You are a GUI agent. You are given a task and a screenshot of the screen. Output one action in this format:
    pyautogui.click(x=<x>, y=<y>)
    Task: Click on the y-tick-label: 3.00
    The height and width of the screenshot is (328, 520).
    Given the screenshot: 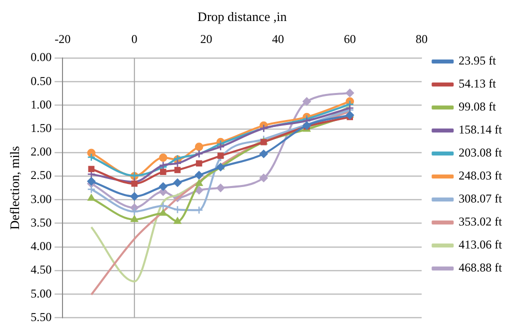 What is the action you would take?
    pyautogui.click(x=41, y=199)
    